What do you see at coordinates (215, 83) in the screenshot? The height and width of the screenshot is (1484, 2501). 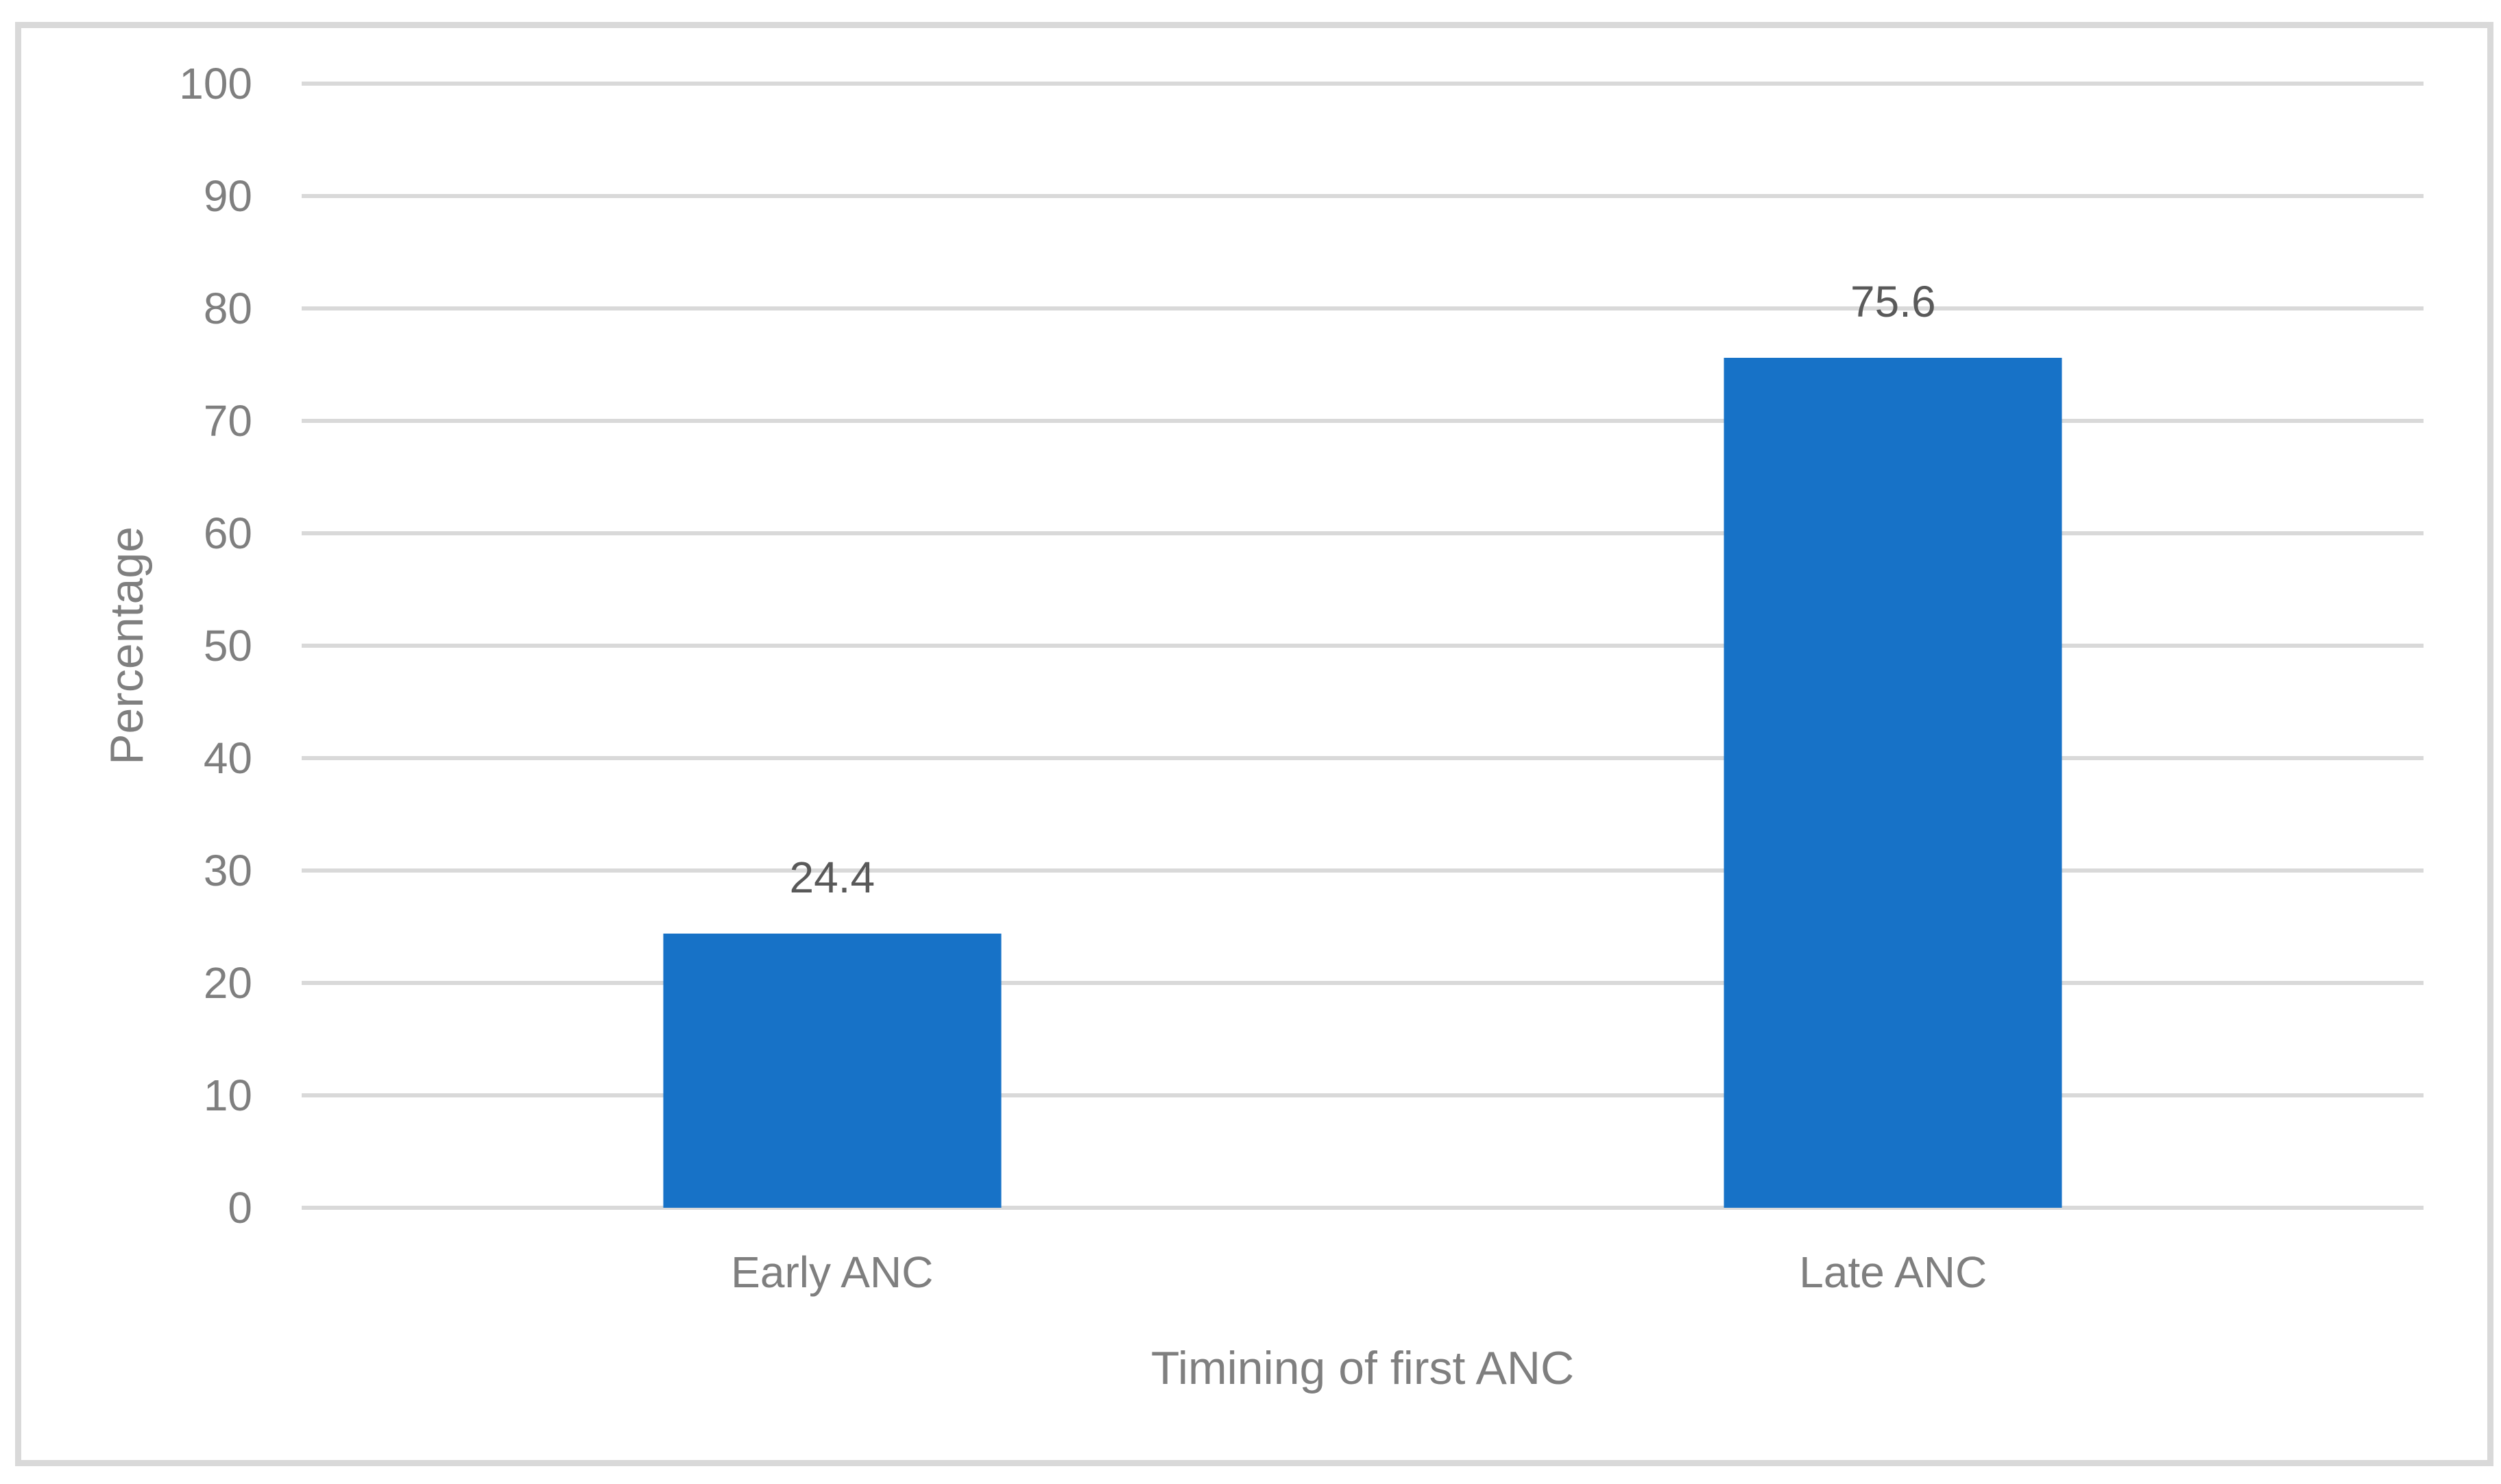 I see `y-tick-label-100: 100` at bounding box center [215, 83].